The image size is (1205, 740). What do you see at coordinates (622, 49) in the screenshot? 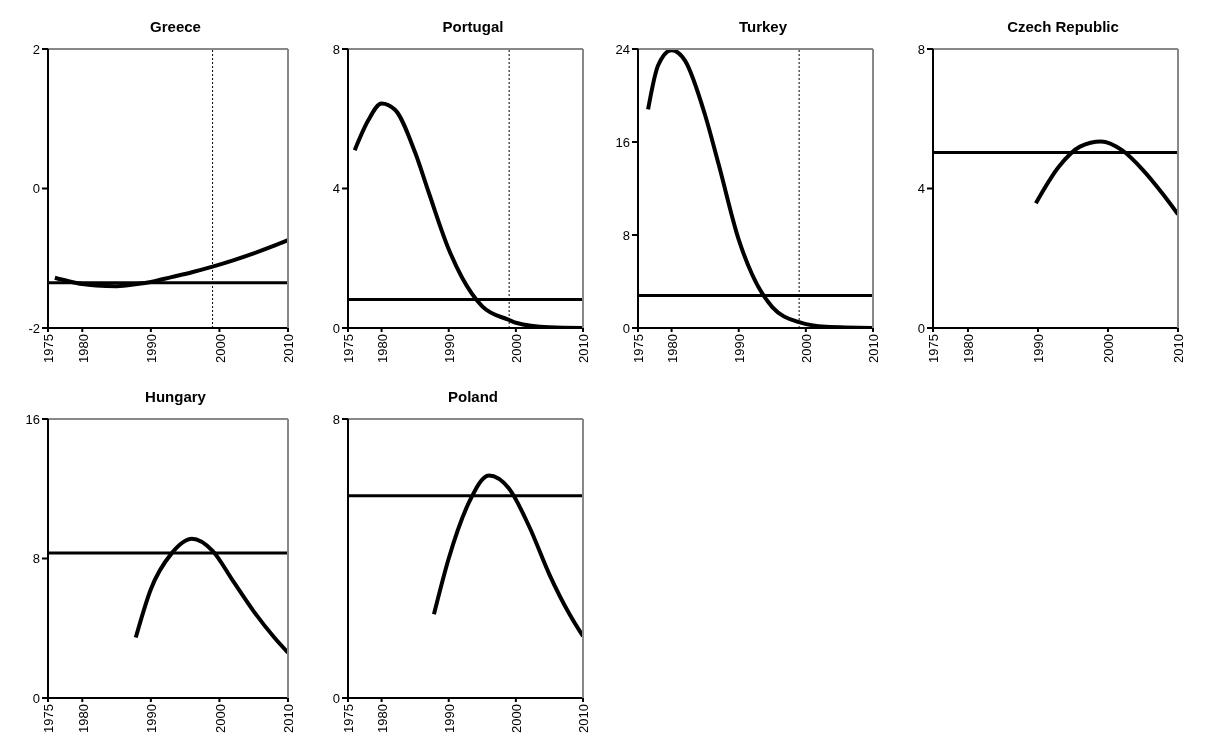
I see `y-tick-label: 24` at bounding box center [622, 49].